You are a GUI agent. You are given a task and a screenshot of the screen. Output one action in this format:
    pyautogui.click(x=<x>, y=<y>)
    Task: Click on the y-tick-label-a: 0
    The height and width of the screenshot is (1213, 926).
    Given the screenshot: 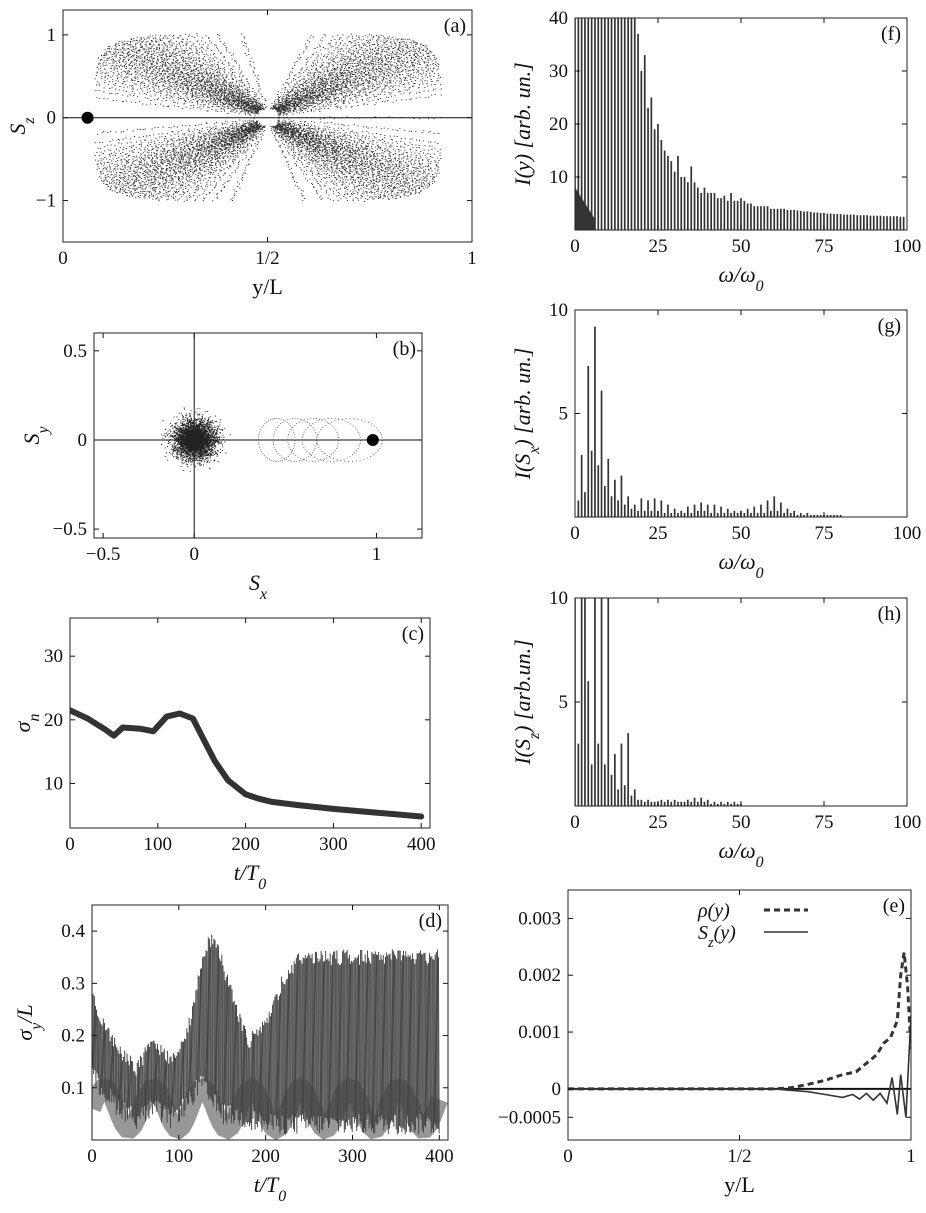 What is the action you would take?
    pyautogui.click(x=52, y=118)
    